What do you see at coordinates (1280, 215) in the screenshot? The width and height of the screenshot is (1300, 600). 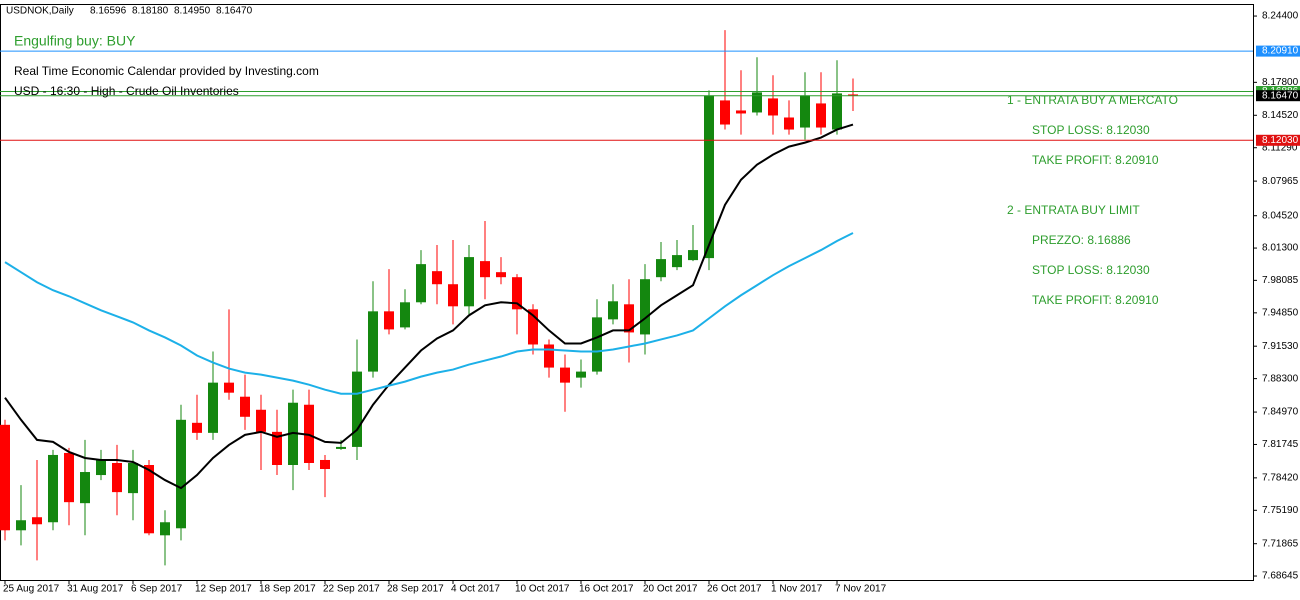 I see `y-tick-label: 8.04520` at bounding box center [1280, 215].